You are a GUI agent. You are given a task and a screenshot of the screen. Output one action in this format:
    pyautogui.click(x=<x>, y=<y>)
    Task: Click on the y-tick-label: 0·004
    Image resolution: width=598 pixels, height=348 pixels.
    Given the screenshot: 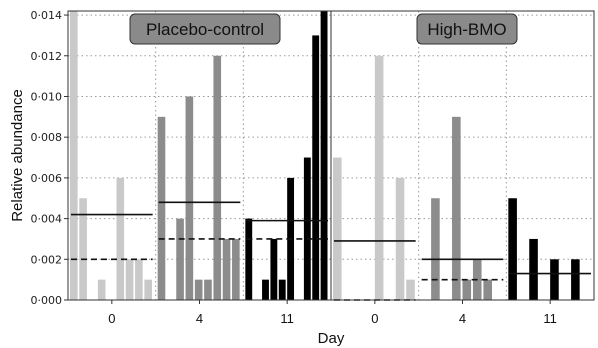 What is the action you would take?
    pyautogui.click(x=47, y=219)
    